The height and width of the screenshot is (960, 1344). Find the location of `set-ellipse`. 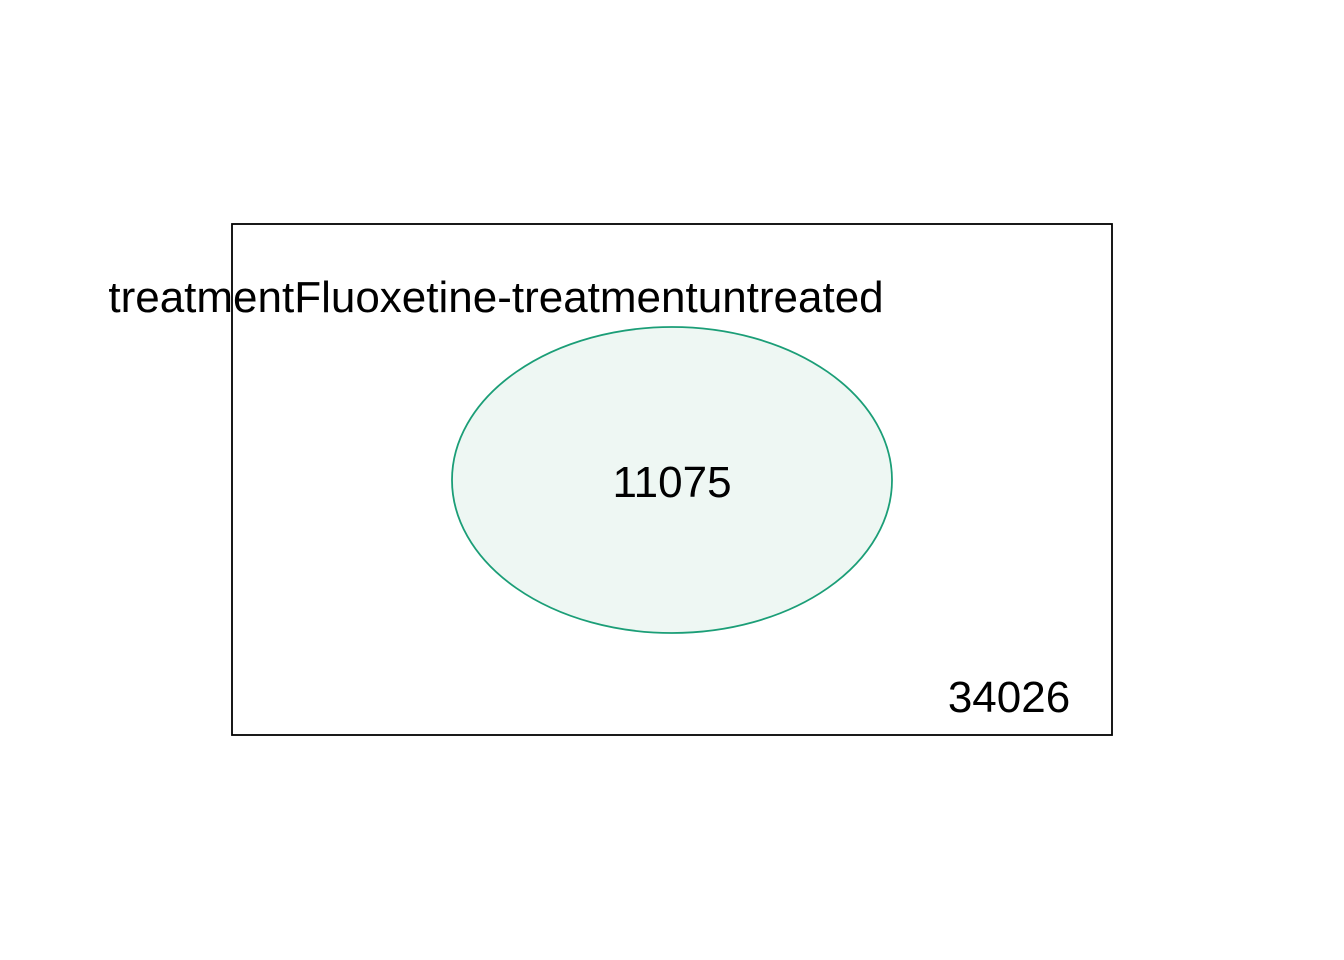

set-ellipse is located at coordinates (672, 480).